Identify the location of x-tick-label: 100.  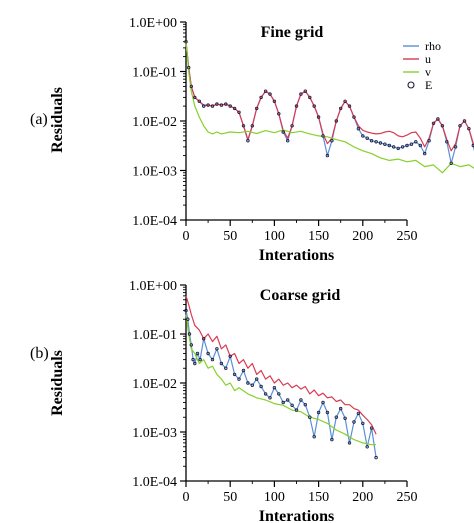
(274, 497).